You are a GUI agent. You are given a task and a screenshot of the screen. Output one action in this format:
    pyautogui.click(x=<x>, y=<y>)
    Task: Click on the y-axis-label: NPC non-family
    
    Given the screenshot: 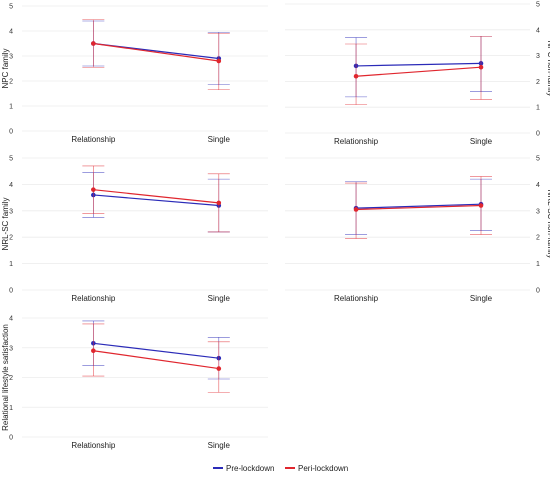 What is the action you would take?
    pyautogui.click(x=548, y=68)
    